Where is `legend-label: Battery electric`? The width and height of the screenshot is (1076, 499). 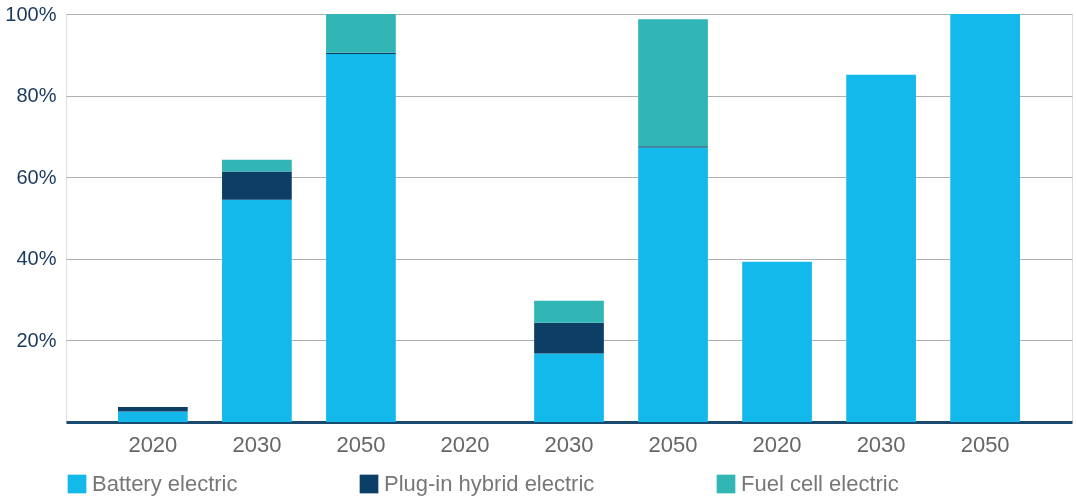 legend-label: Battery electric is located at coordinates (165, 483).